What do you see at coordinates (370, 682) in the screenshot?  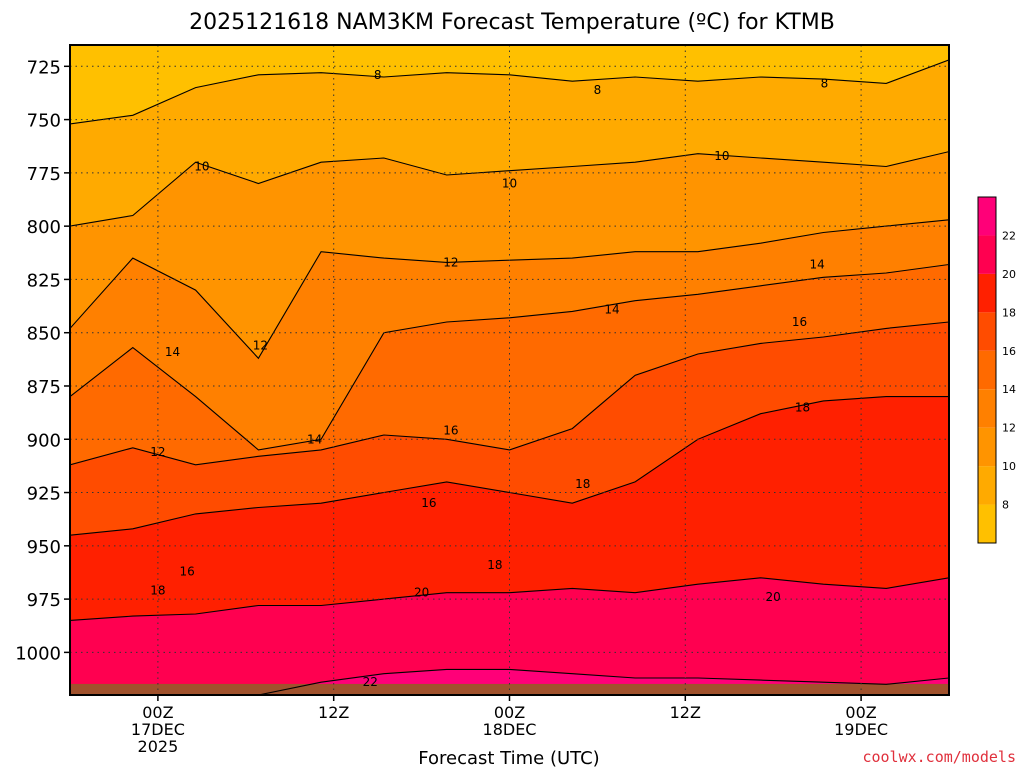 I see `contour-label: 22` at bounding box center [370, 682].